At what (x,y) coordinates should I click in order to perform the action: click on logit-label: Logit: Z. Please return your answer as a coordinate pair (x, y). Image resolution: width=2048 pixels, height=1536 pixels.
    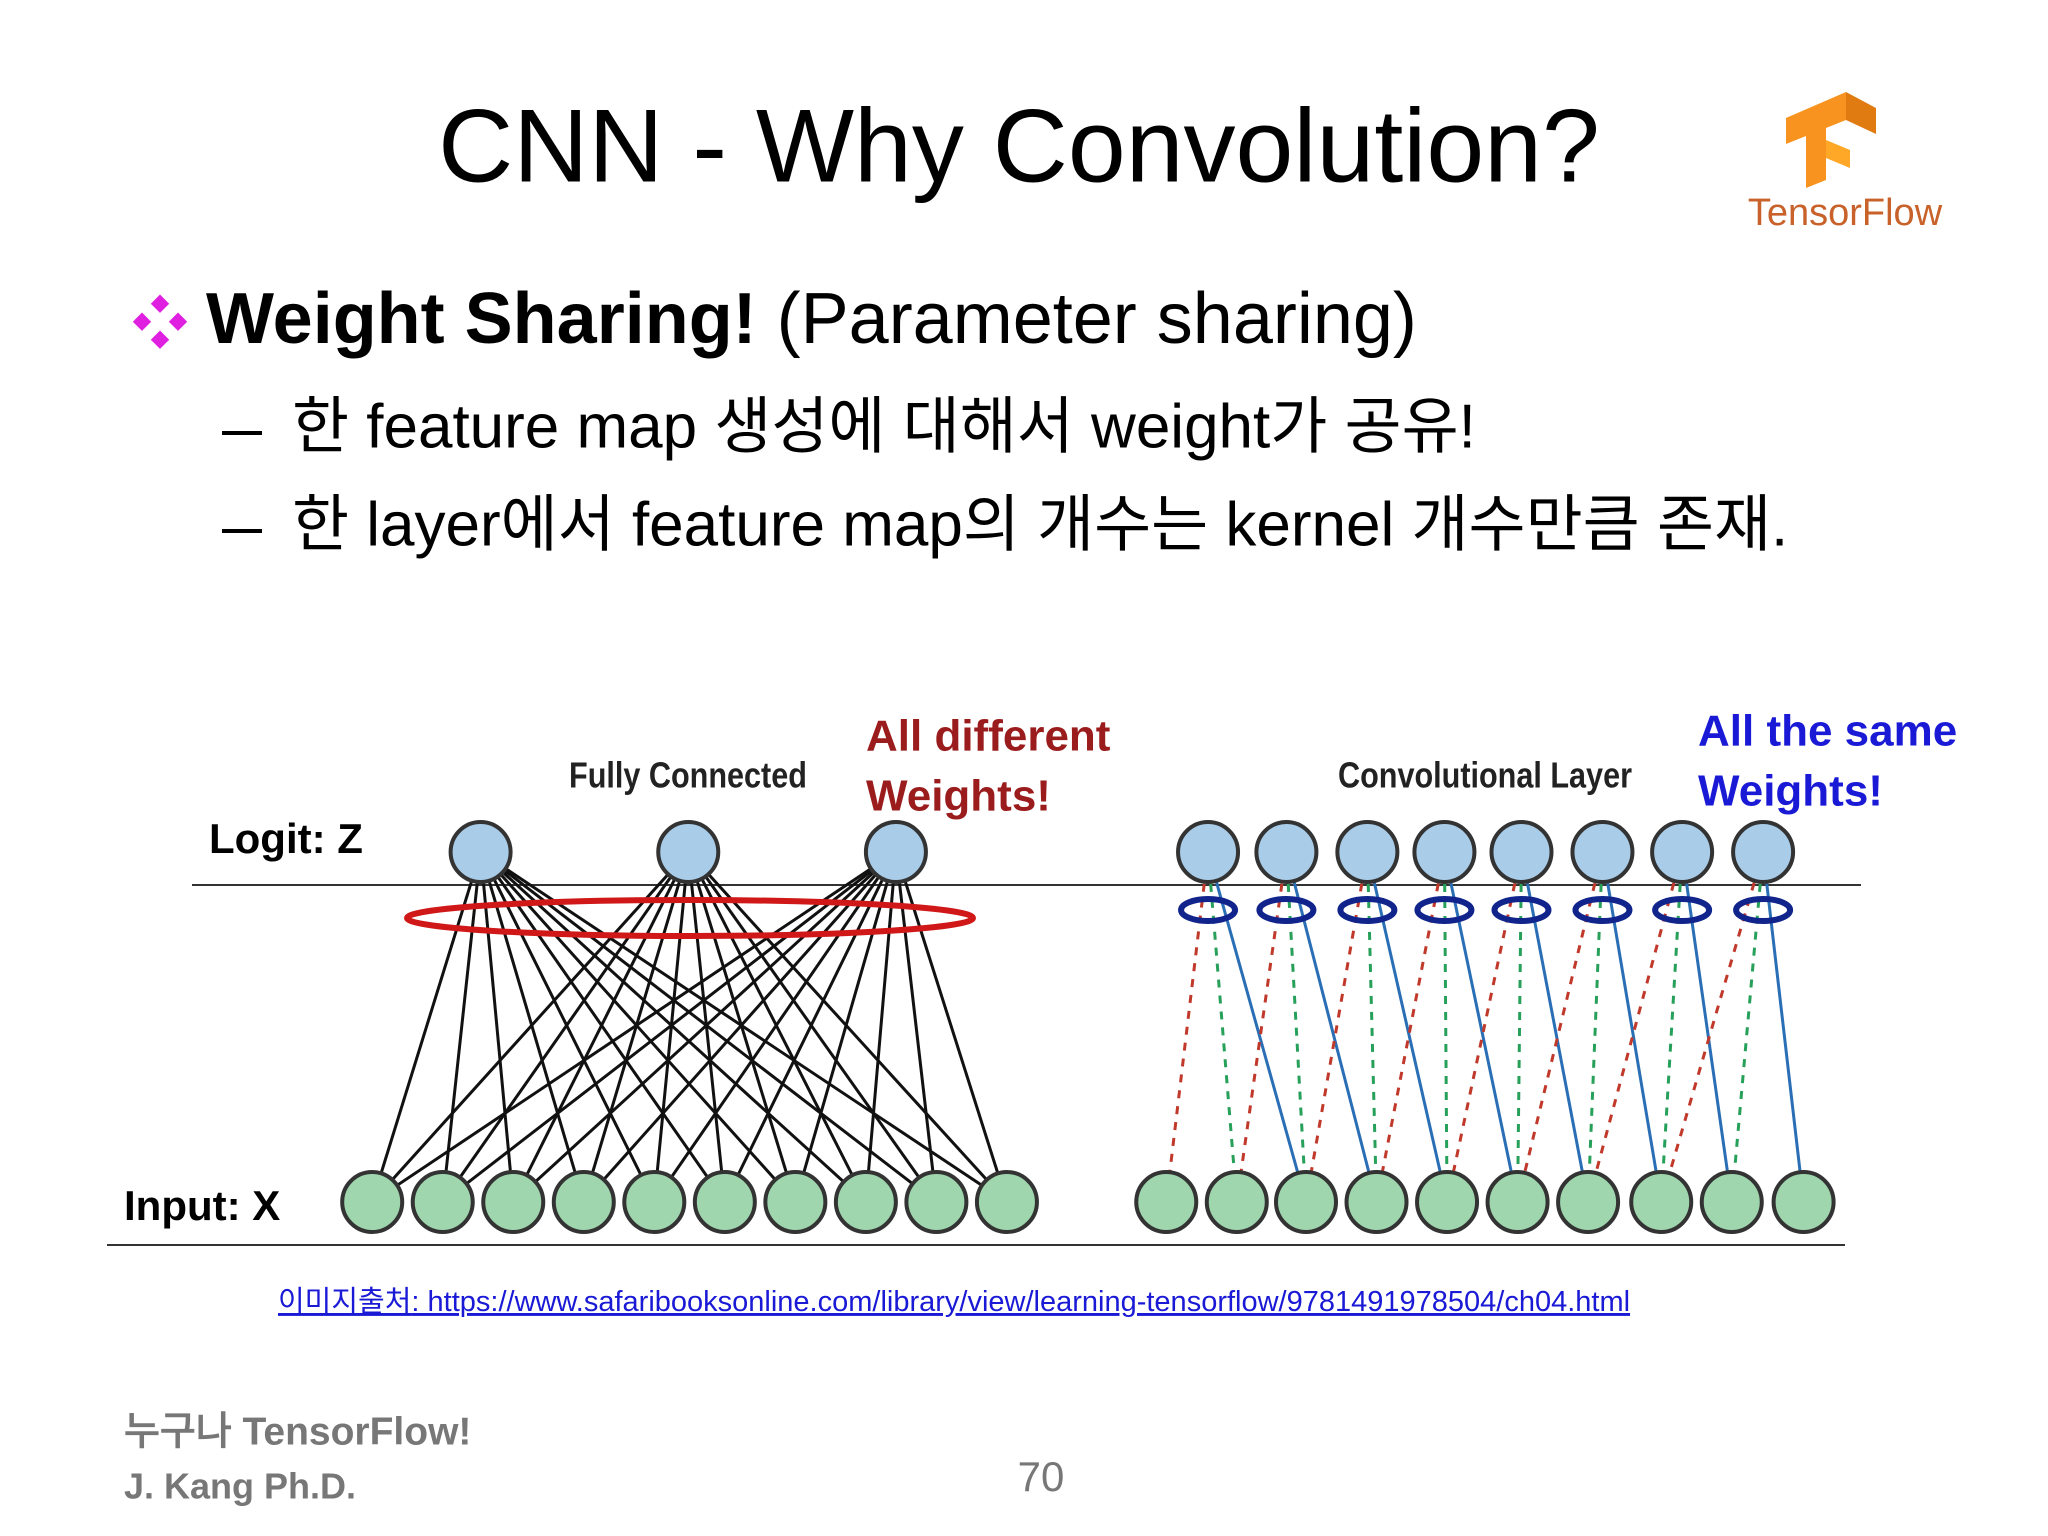
    Looking at the image, I should click on (286, 838).